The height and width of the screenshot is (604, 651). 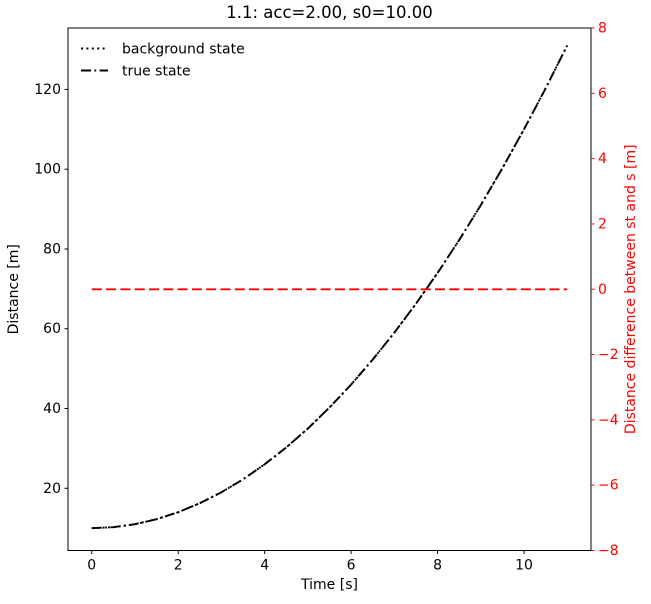 I want to click on y-left-tick-label: 100, so click(x=47, y=170).